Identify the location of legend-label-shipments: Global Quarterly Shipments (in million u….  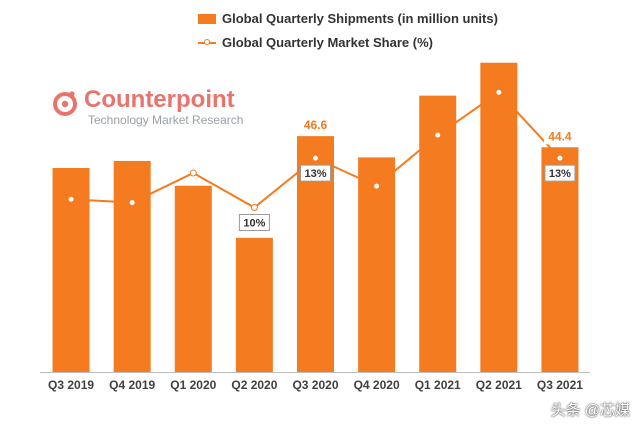
(360, 18).